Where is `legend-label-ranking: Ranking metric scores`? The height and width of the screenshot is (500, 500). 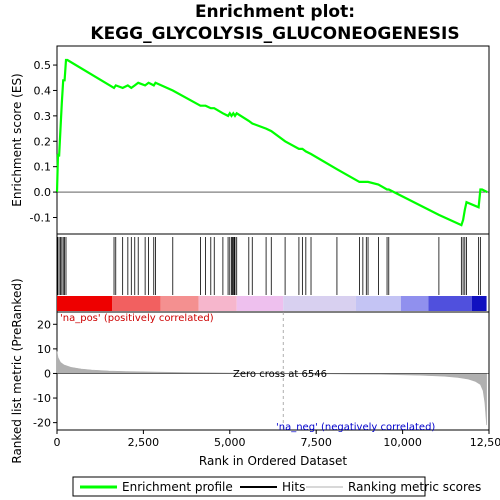
legend-label-ranking: Ranking metric scores is located at coordinates (414, 487).